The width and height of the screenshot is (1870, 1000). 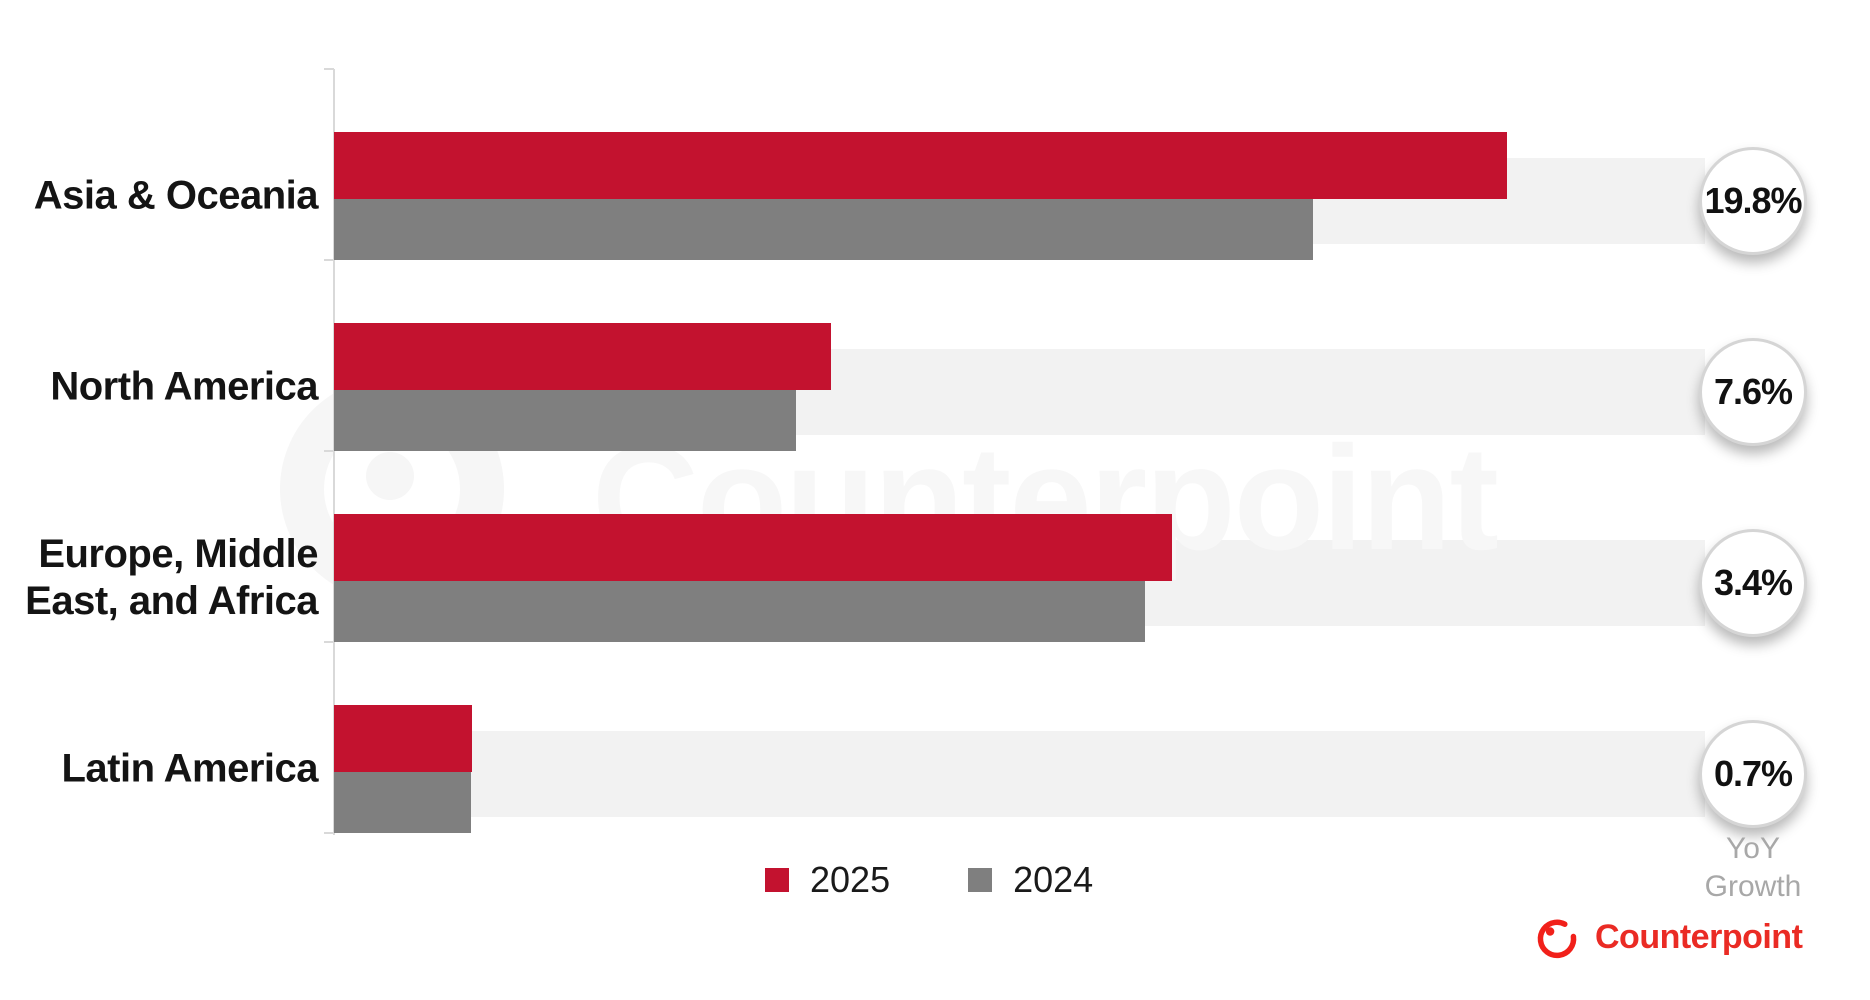 What do you see at coordinates (1753, 392) in the screenshot?
I see `yoy-growth-badge: 7.6%` at bounding box center [1753, 392].